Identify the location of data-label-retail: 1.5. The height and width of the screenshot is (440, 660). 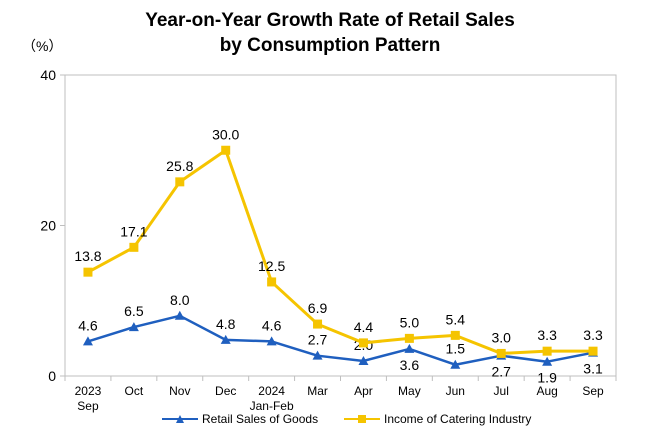
(456, 349).